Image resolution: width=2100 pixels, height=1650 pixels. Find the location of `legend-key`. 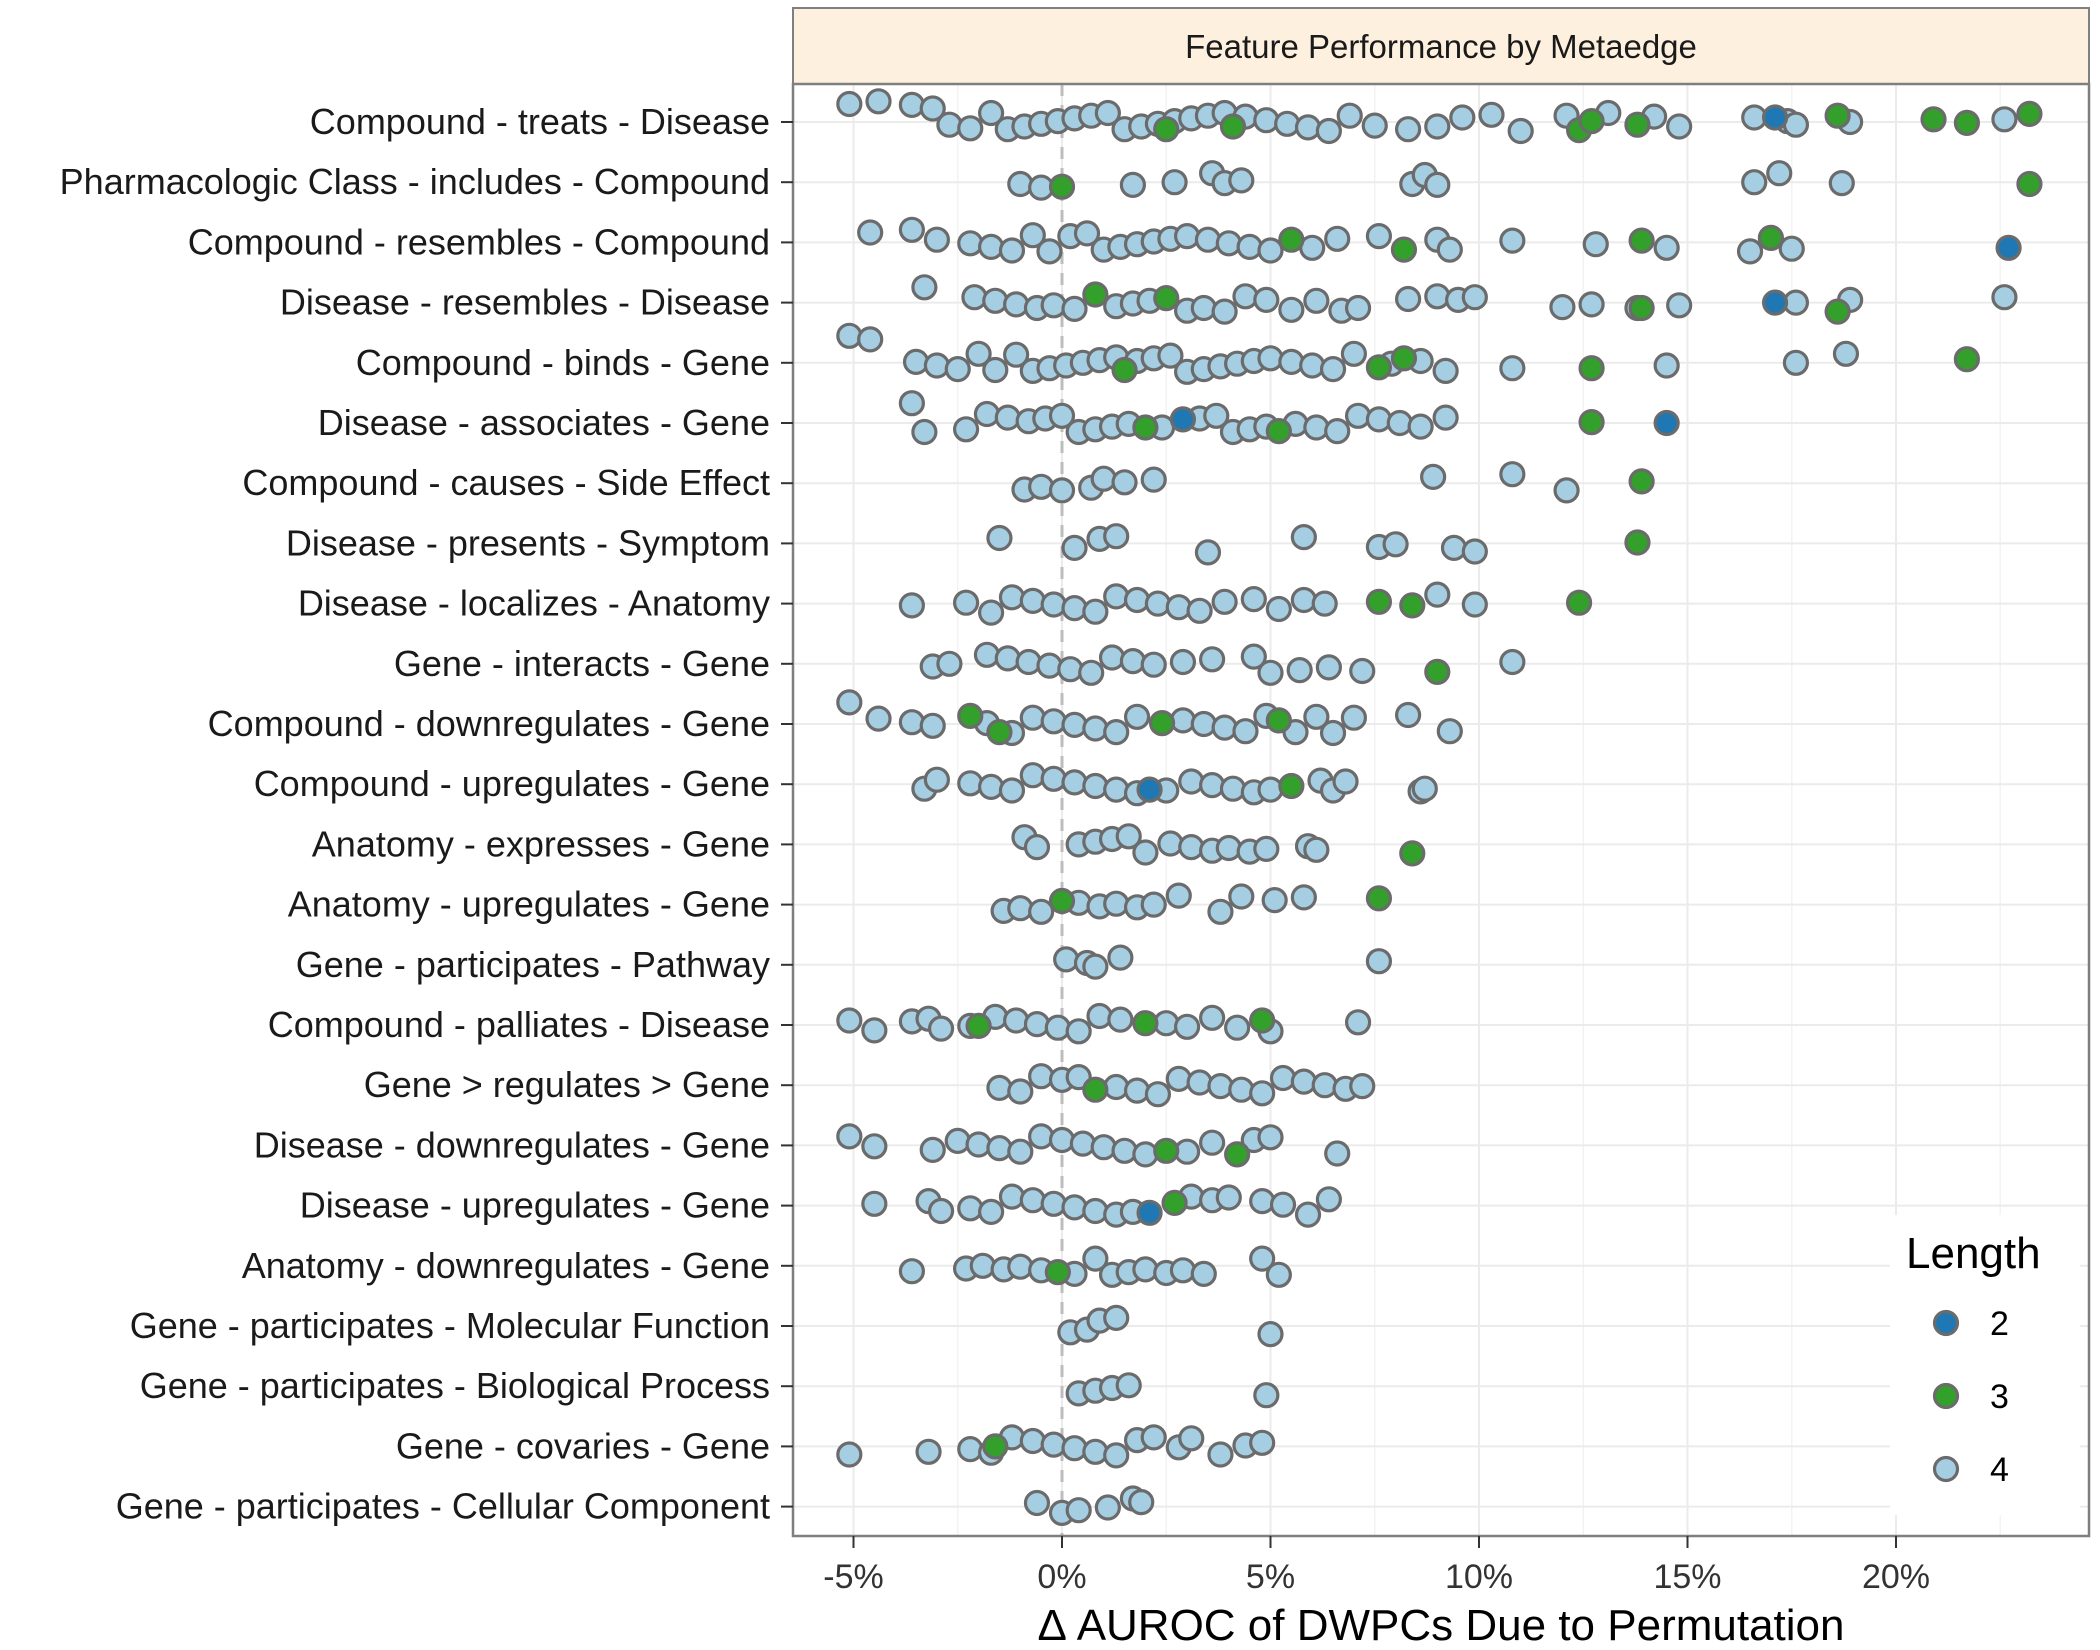

legend-key is located at coordinates (1946, 1396).